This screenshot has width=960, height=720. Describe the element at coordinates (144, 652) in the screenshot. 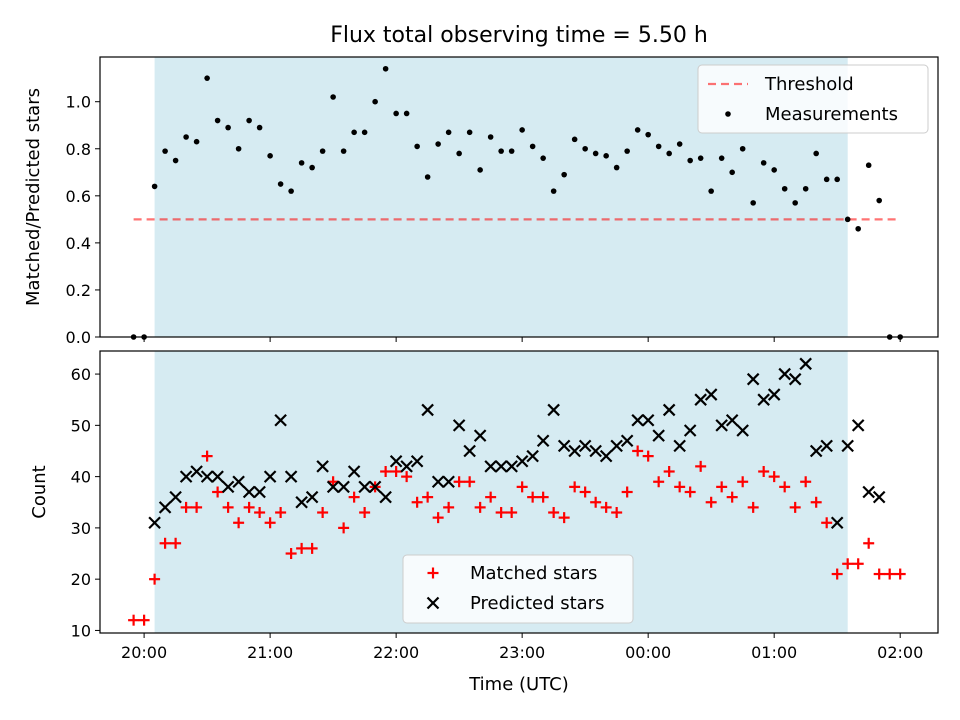

I see `x-tick-label: 20:00` at that location.